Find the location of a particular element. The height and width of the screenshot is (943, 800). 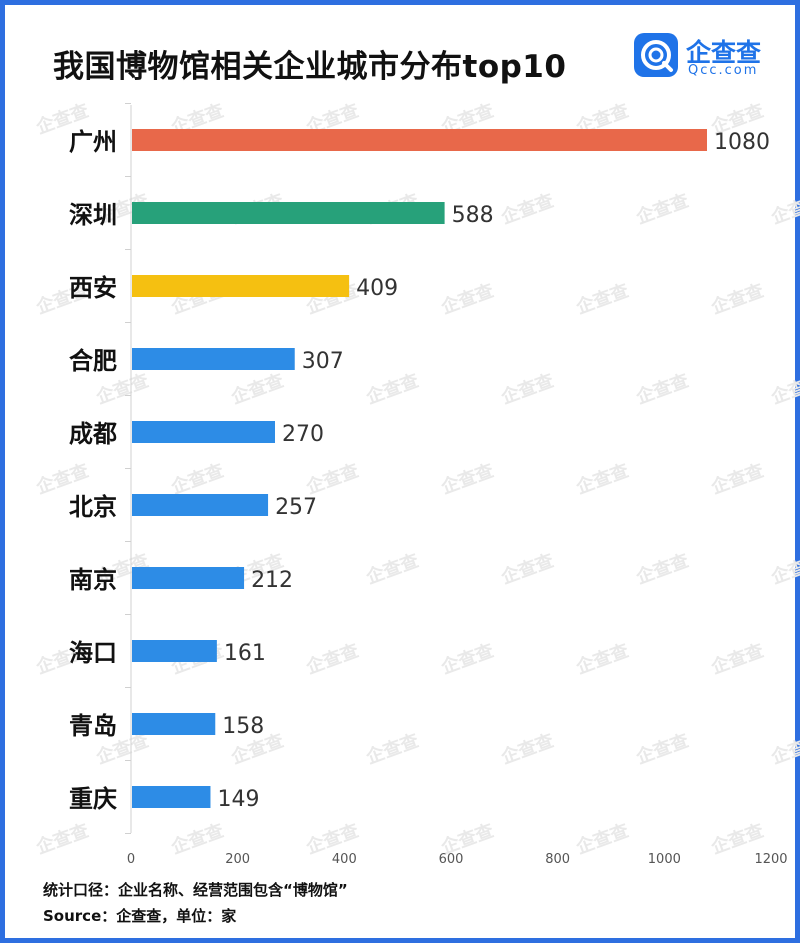

qcc-logo-icon is located at coordinates (656, 55).